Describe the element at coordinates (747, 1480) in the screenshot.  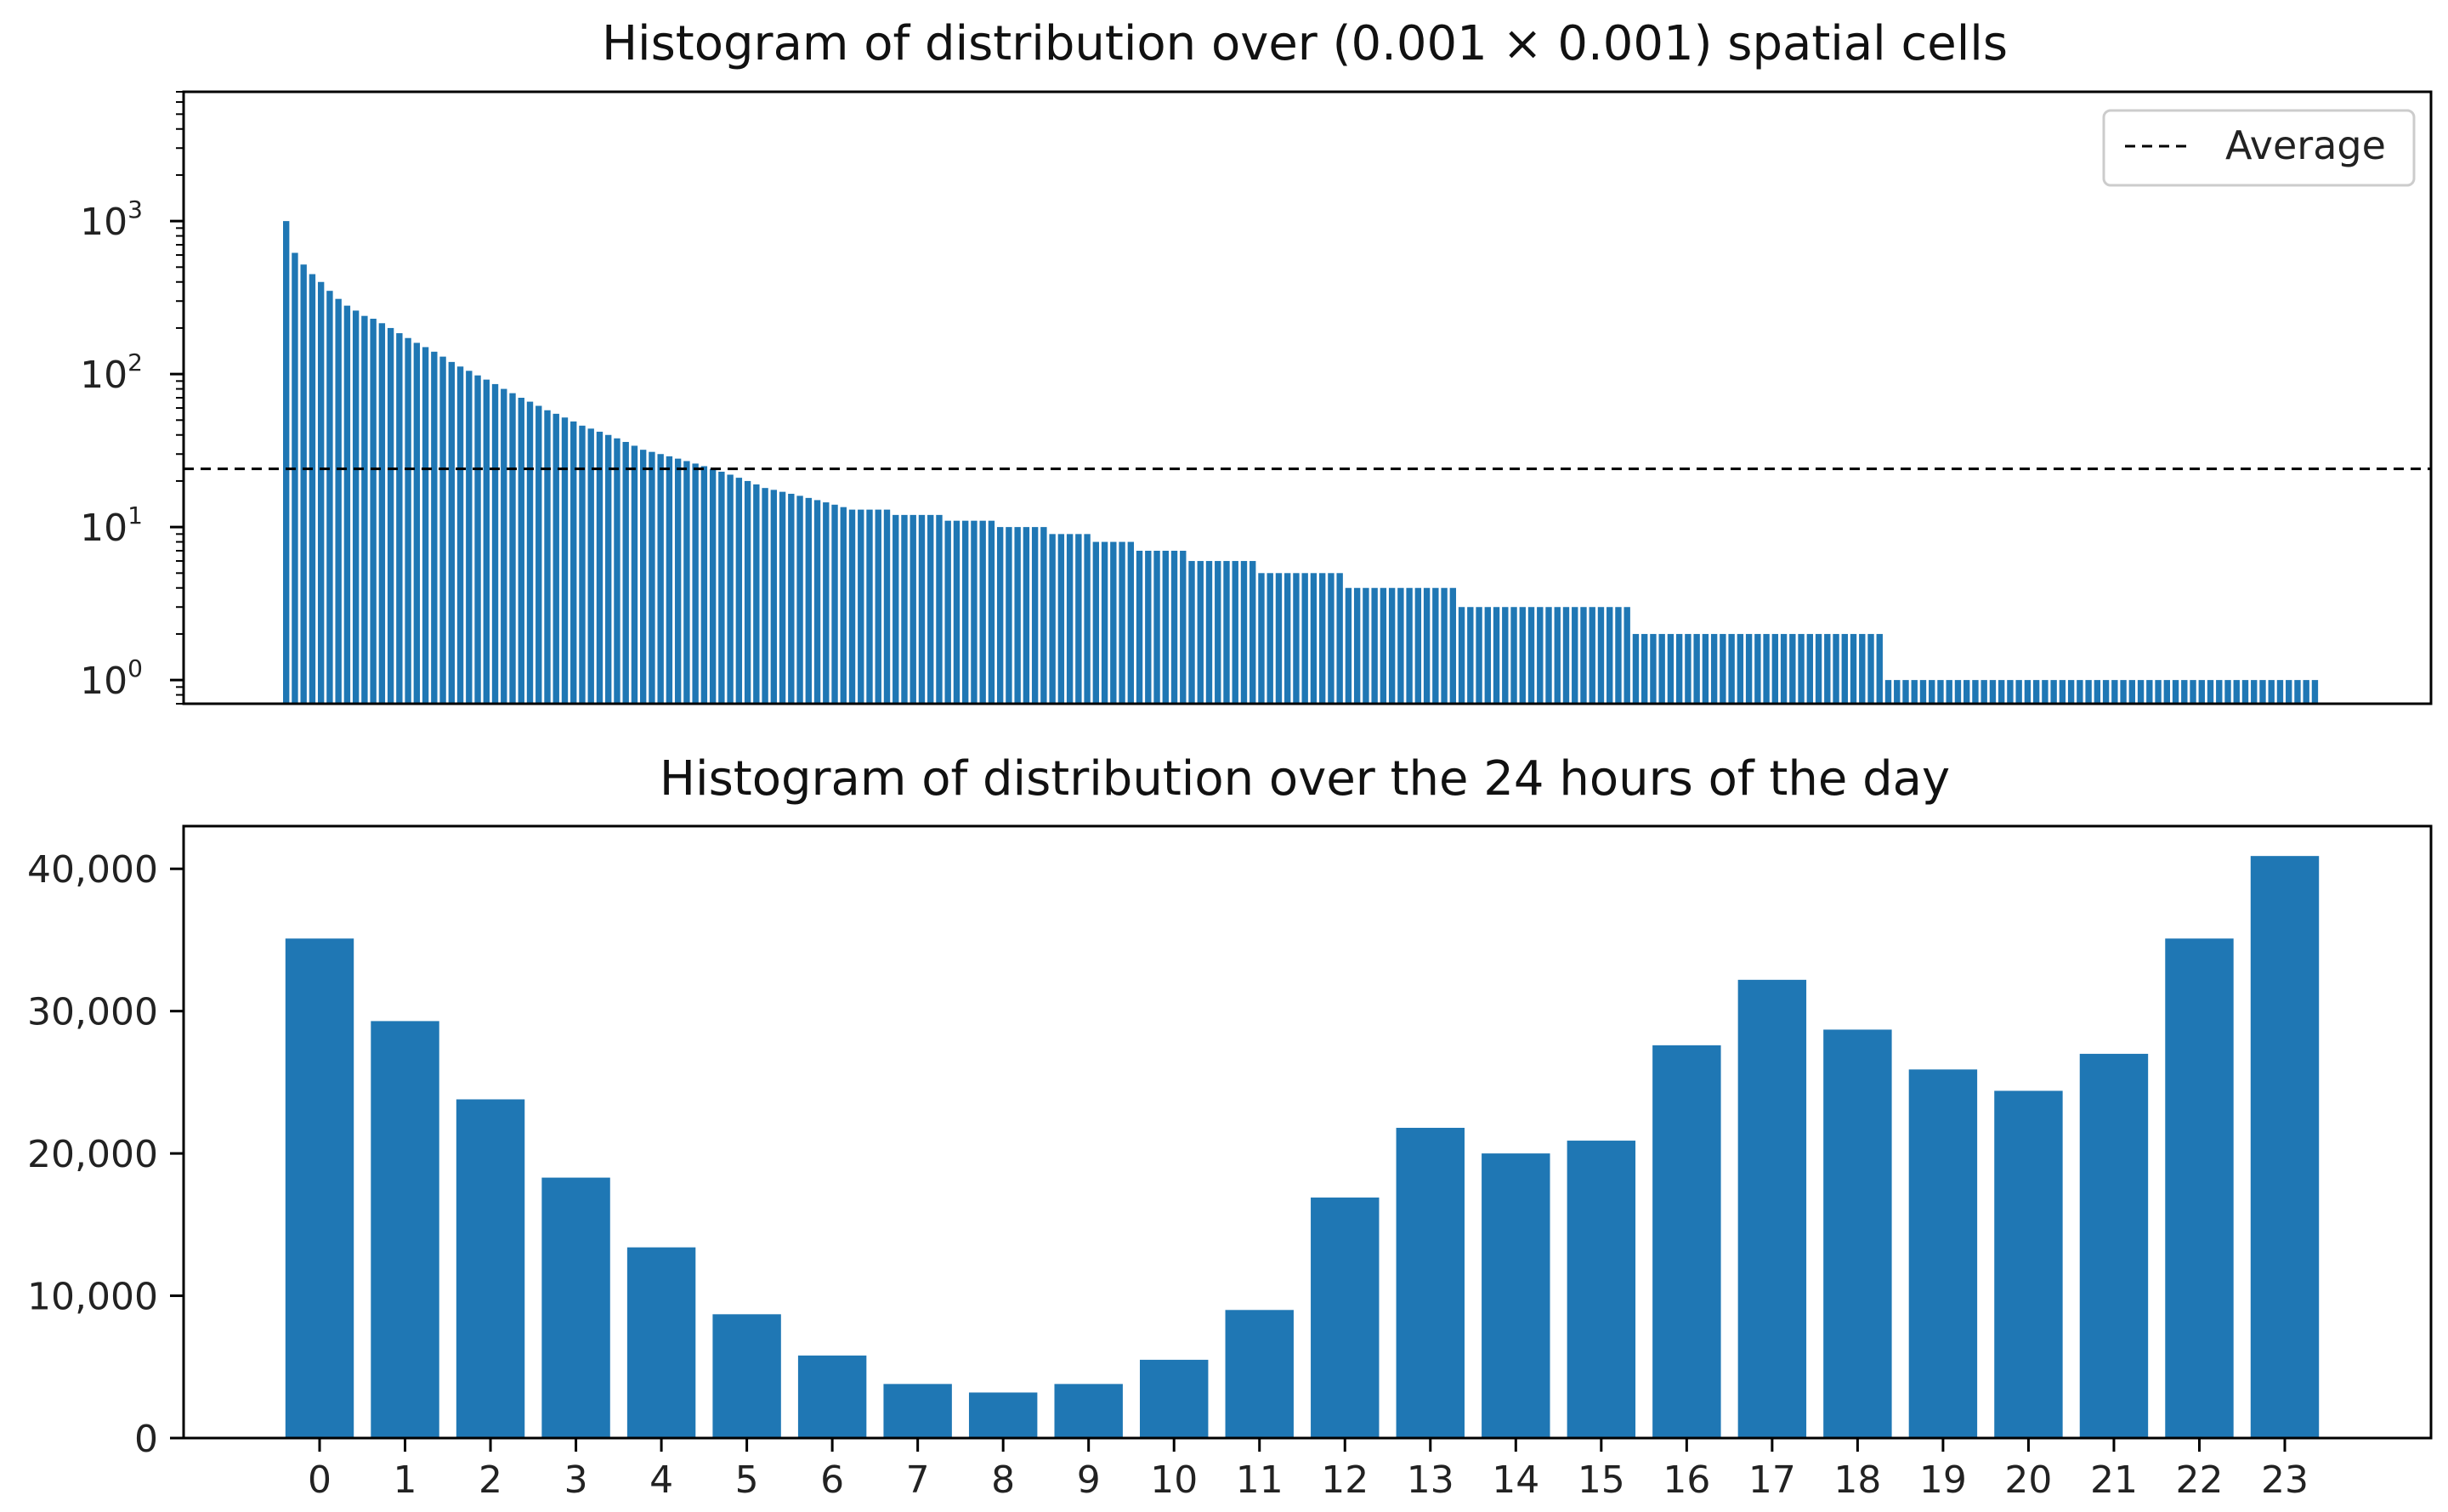
I see `x-tick-label: 5` at that location.